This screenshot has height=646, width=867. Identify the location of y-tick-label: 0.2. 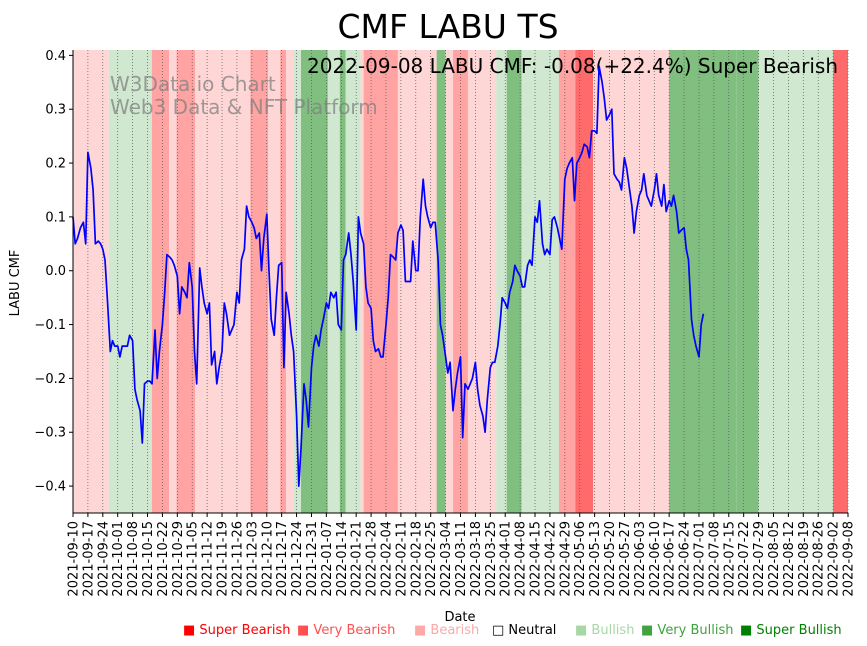
(55, 164).